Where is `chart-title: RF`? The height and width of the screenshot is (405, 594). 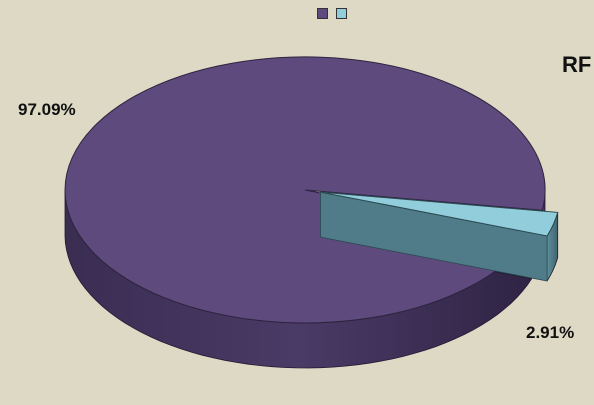
chart-title: RF is located at coordinates (577, 64).